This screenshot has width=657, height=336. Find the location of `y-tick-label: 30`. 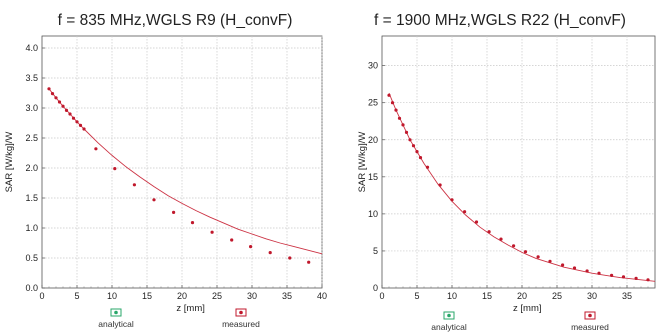

y-tick-label: 30 is located at coordinates (373, 66).